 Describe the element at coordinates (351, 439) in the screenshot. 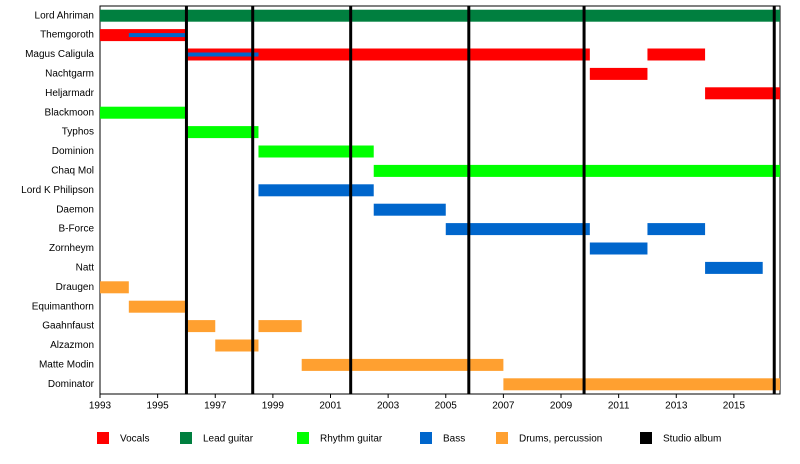

I see `legend-label: Rhythm guitar` at that location.